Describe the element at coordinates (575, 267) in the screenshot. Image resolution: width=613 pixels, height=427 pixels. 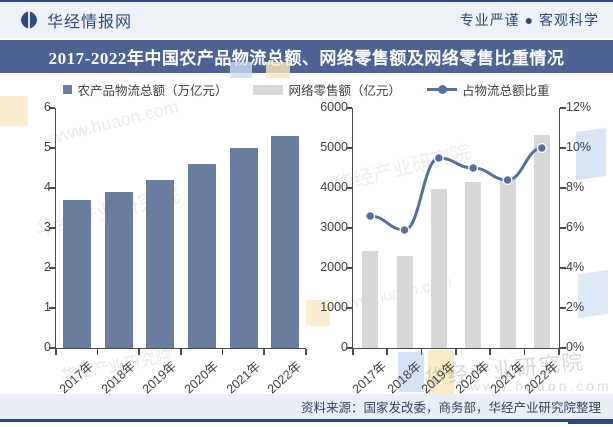
I see `y-axis-tick-label: 4%` at that location.